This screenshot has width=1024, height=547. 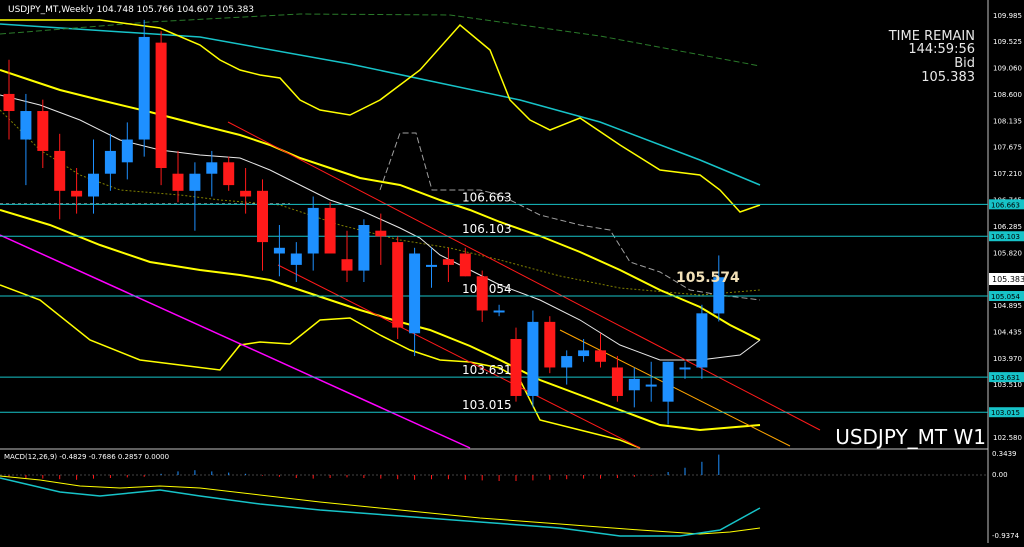 I want to click on macd-label-zero: 0.00, so click(x=1000, y=475).